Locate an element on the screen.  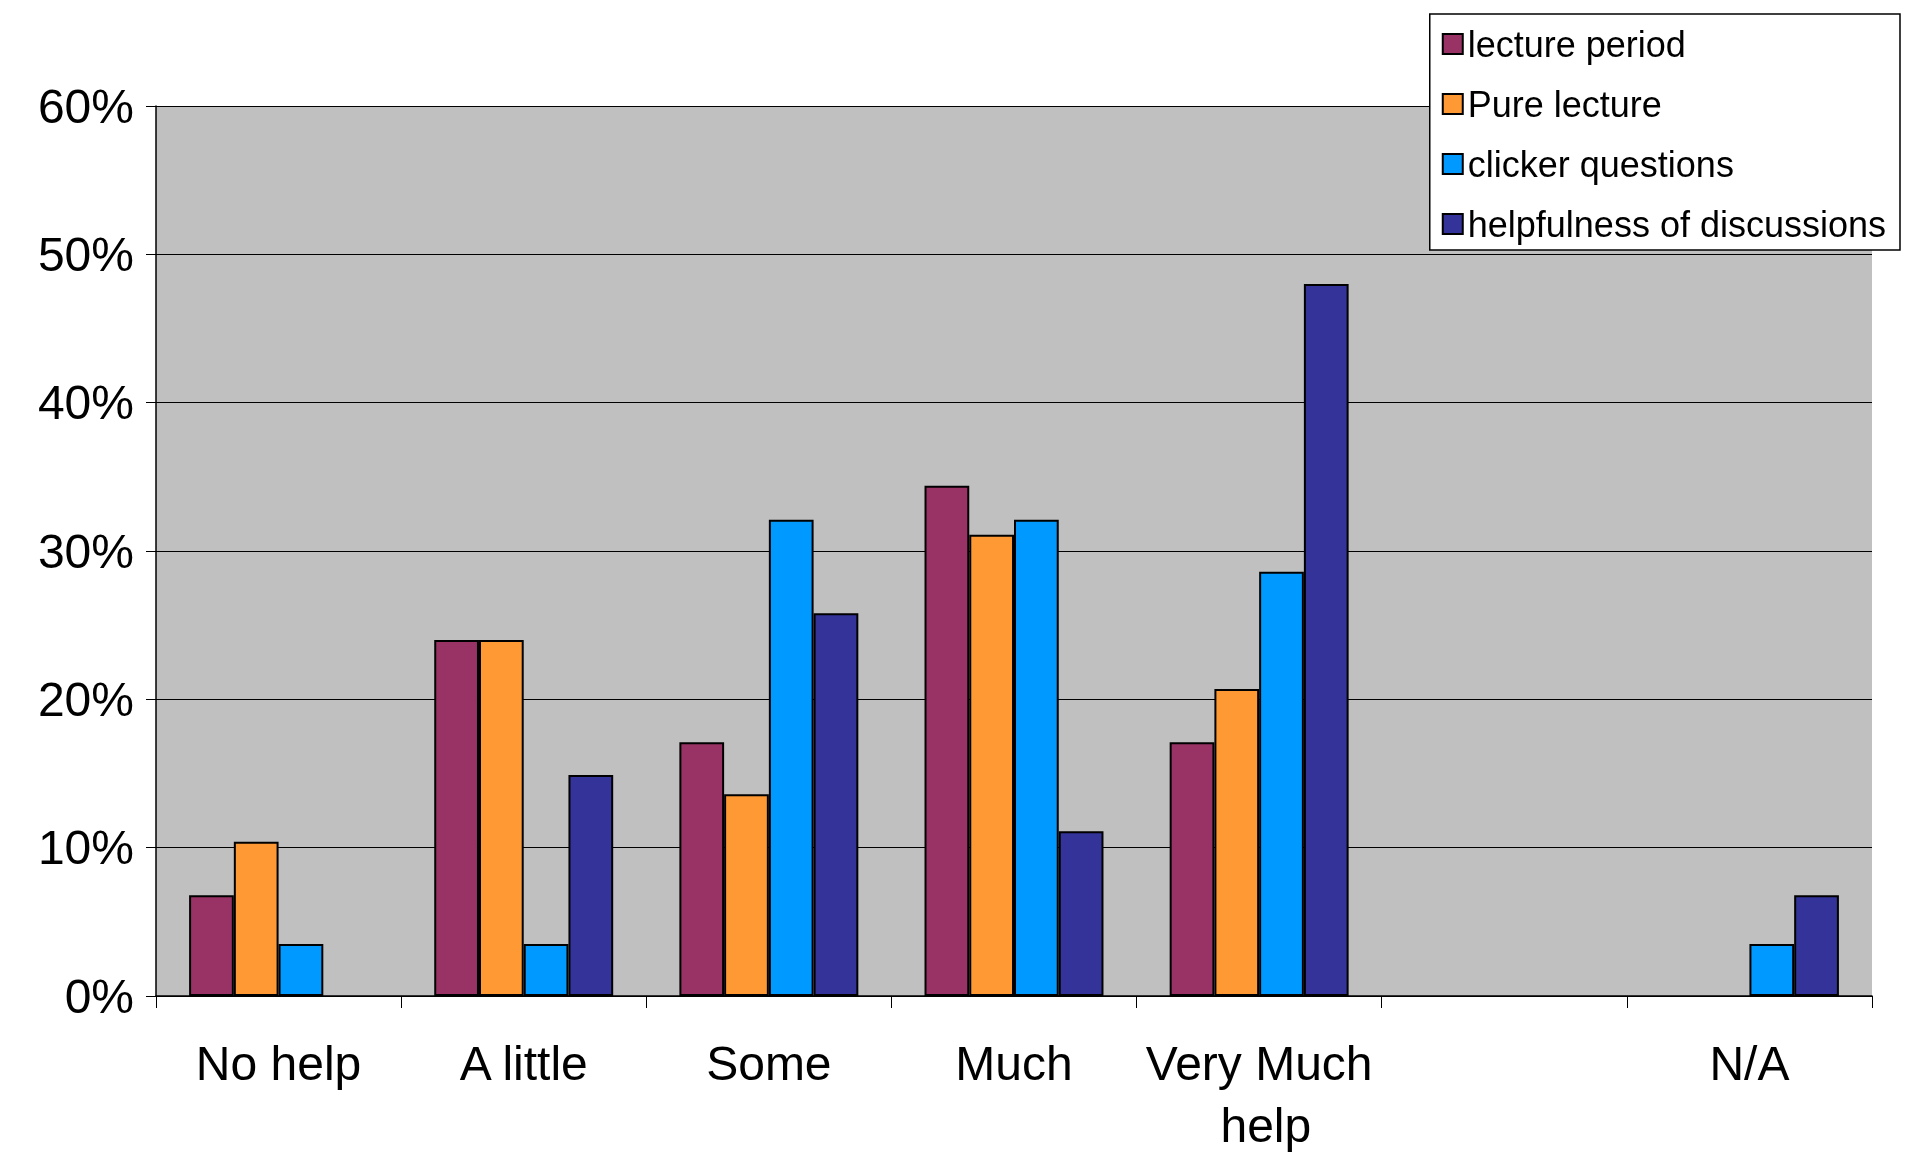
y-tick-label: 20% is located at coordinates (85, 699).